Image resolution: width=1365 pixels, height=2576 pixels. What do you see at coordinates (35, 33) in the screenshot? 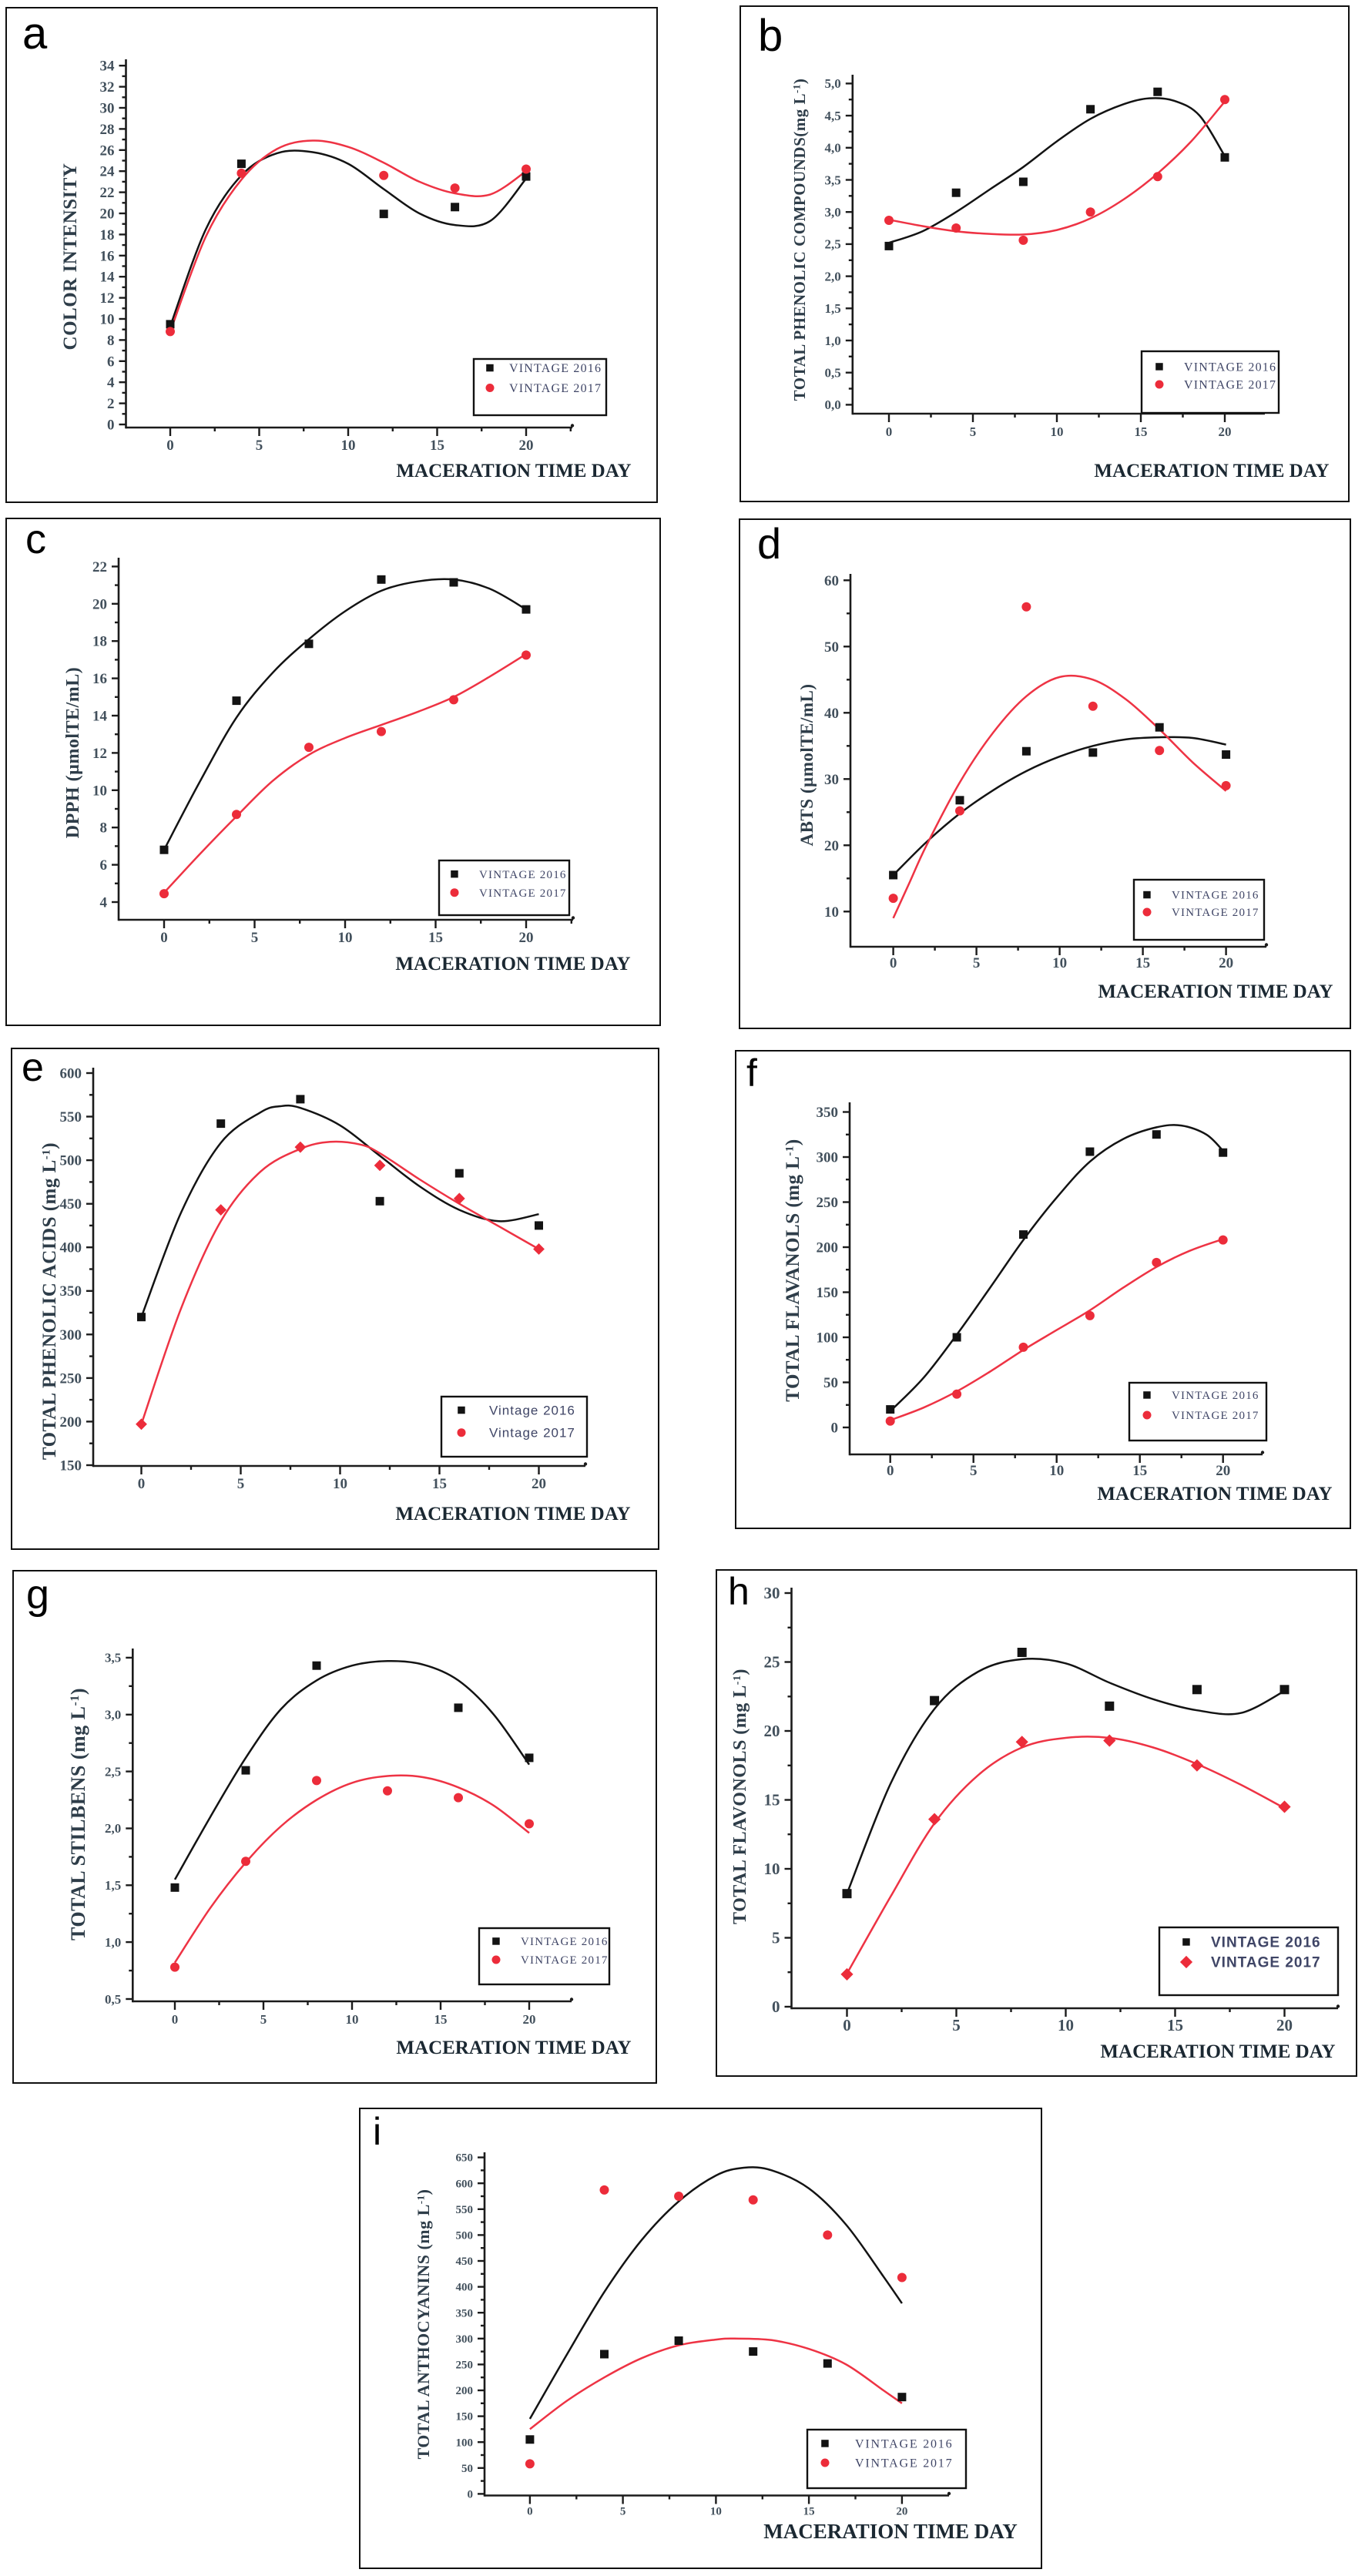
I see `svg-text: a` at bounding box center [35, 33].